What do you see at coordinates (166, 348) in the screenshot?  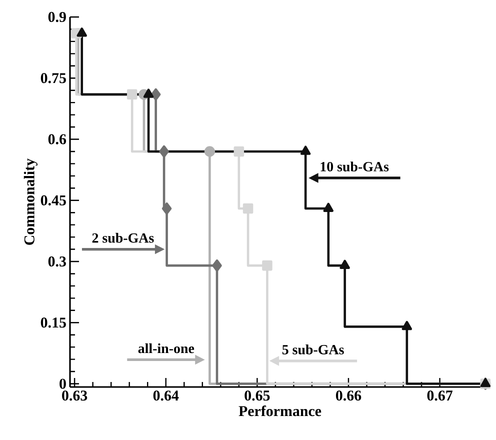 I see `annotation: all-in-one` at bounding box center [166, 348].